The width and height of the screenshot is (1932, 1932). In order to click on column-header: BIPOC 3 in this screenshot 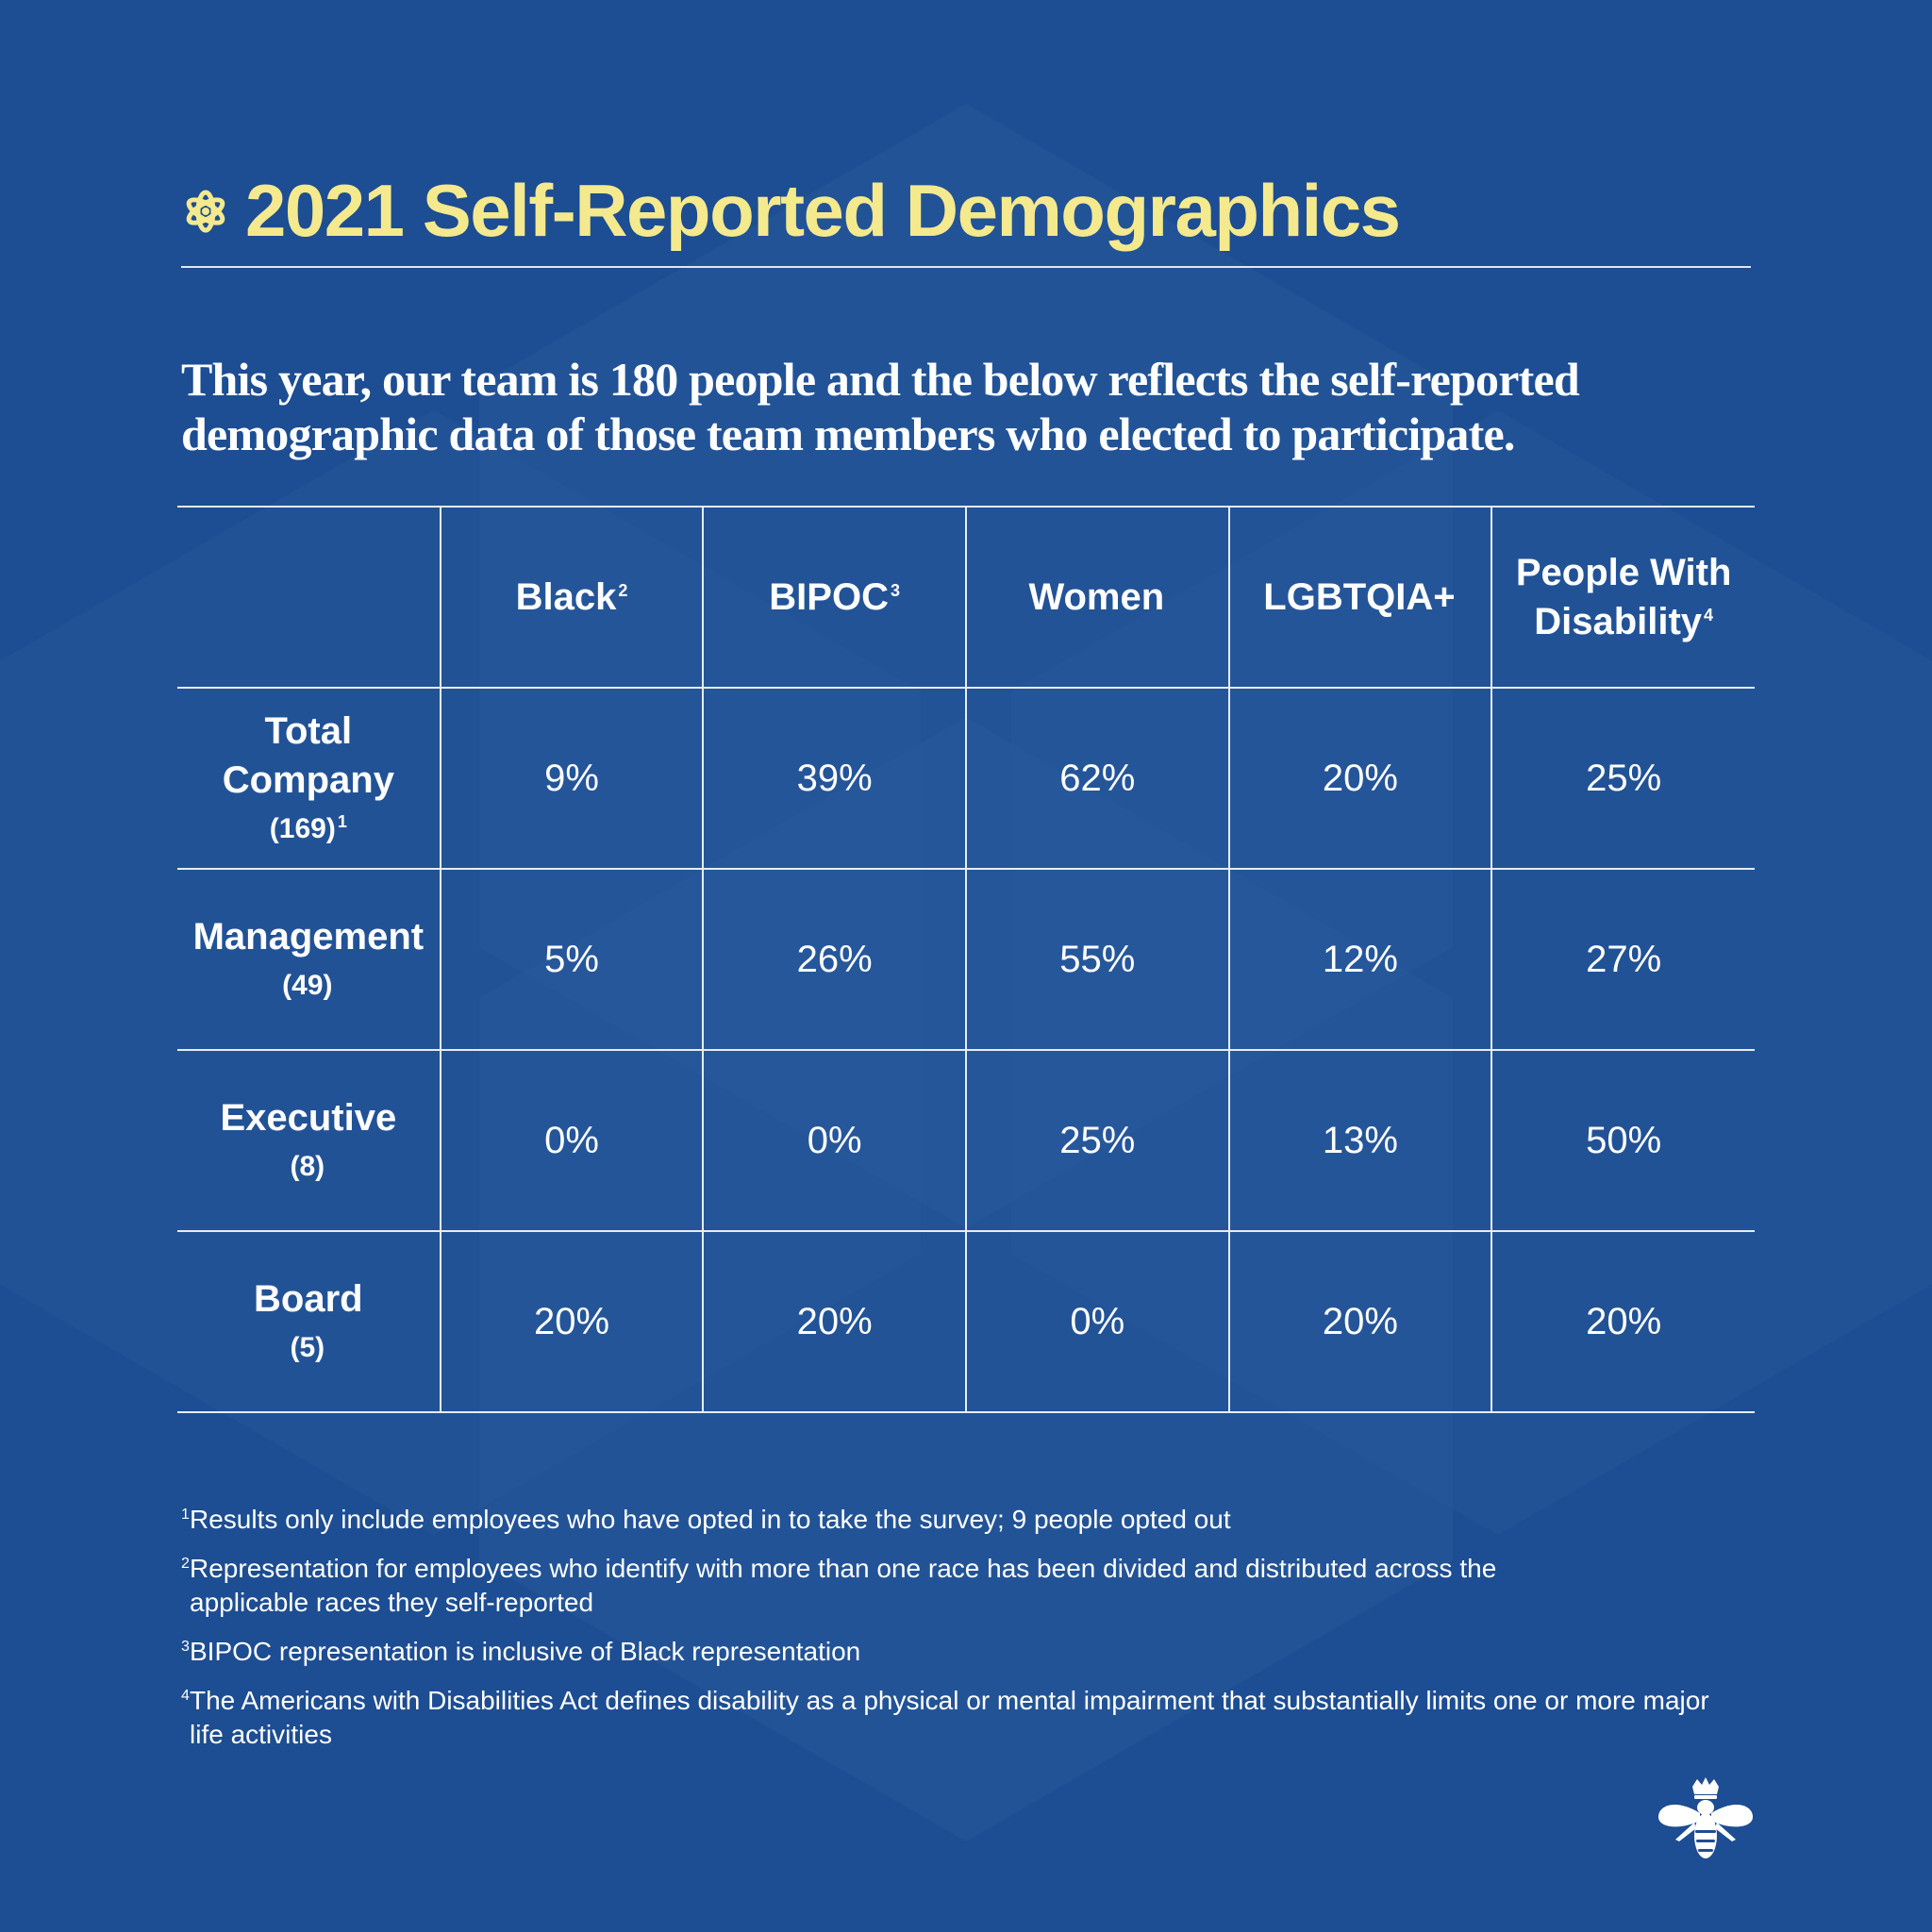, I will do `click(834, 598)`.